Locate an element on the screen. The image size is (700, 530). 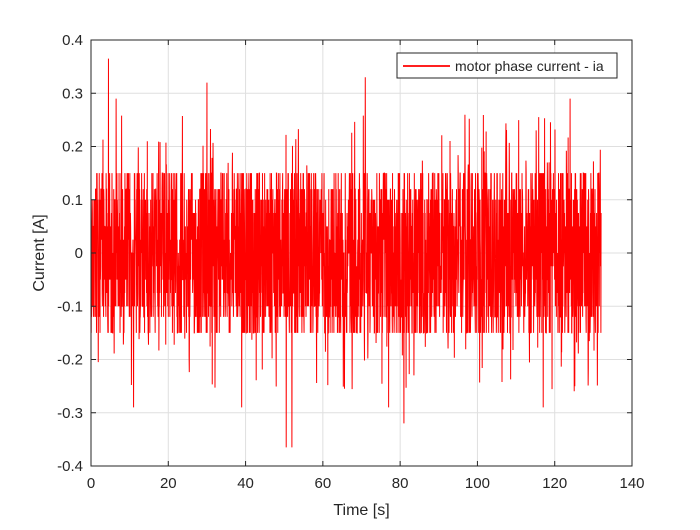
x-tick-label: 120 is located at coordinates (554, 483).